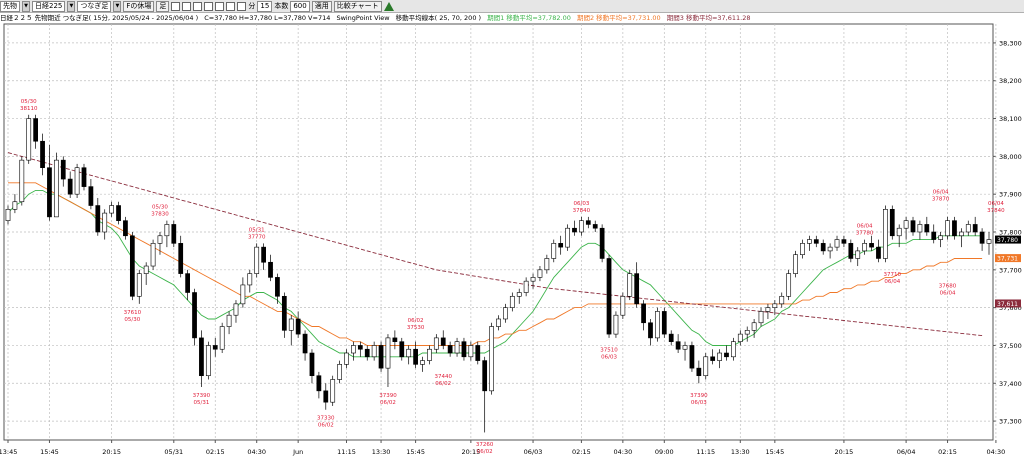 The image size is (1024, 461). What do you see at coordinates (1010, 157) in the screenshot?
I see `y-tick-label: 38,000` at bounding box center [1010, 157].